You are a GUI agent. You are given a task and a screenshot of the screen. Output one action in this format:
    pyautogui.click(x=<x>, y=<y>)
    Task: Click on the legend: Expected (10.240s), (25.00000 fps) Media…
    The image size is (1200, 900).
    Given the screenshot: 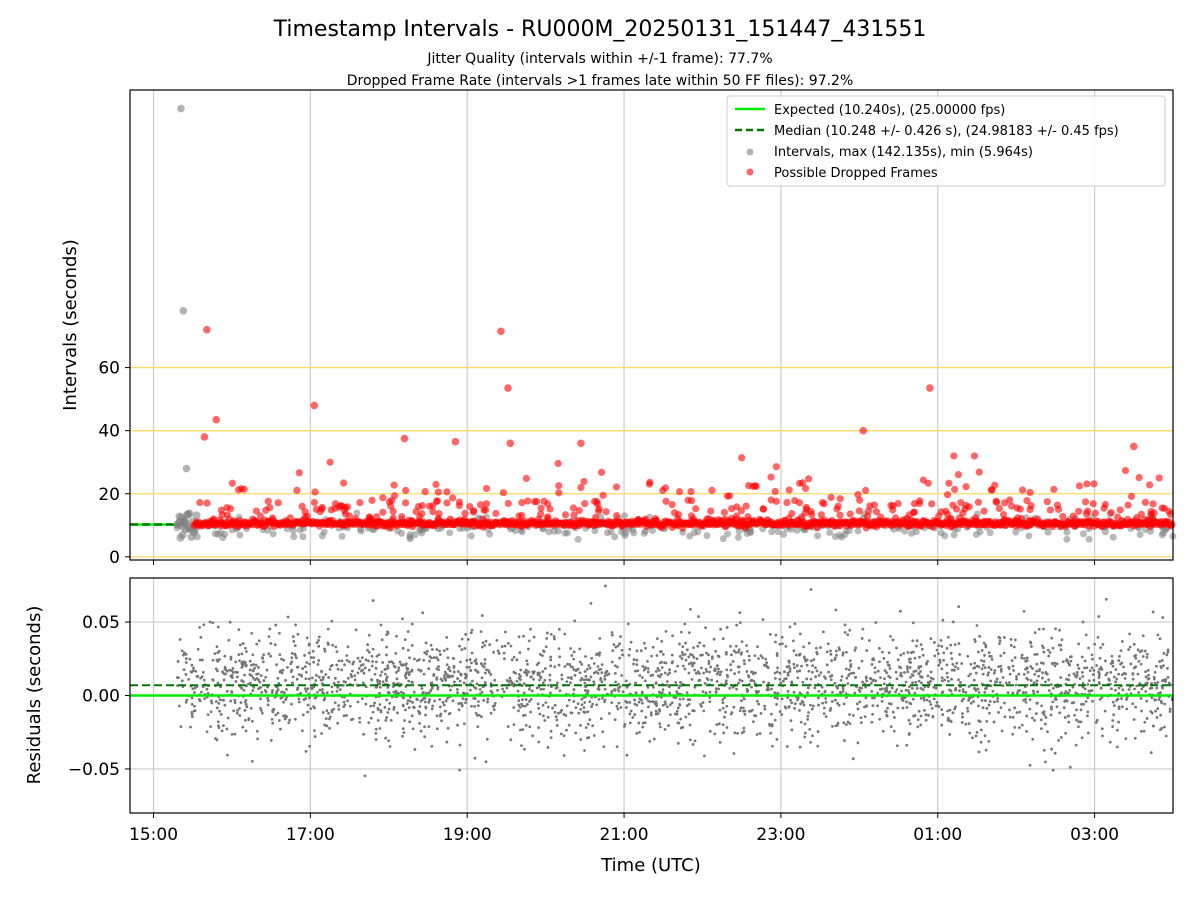 What is the action you would take?
    pyautogui.click(x=946, y=141)
    